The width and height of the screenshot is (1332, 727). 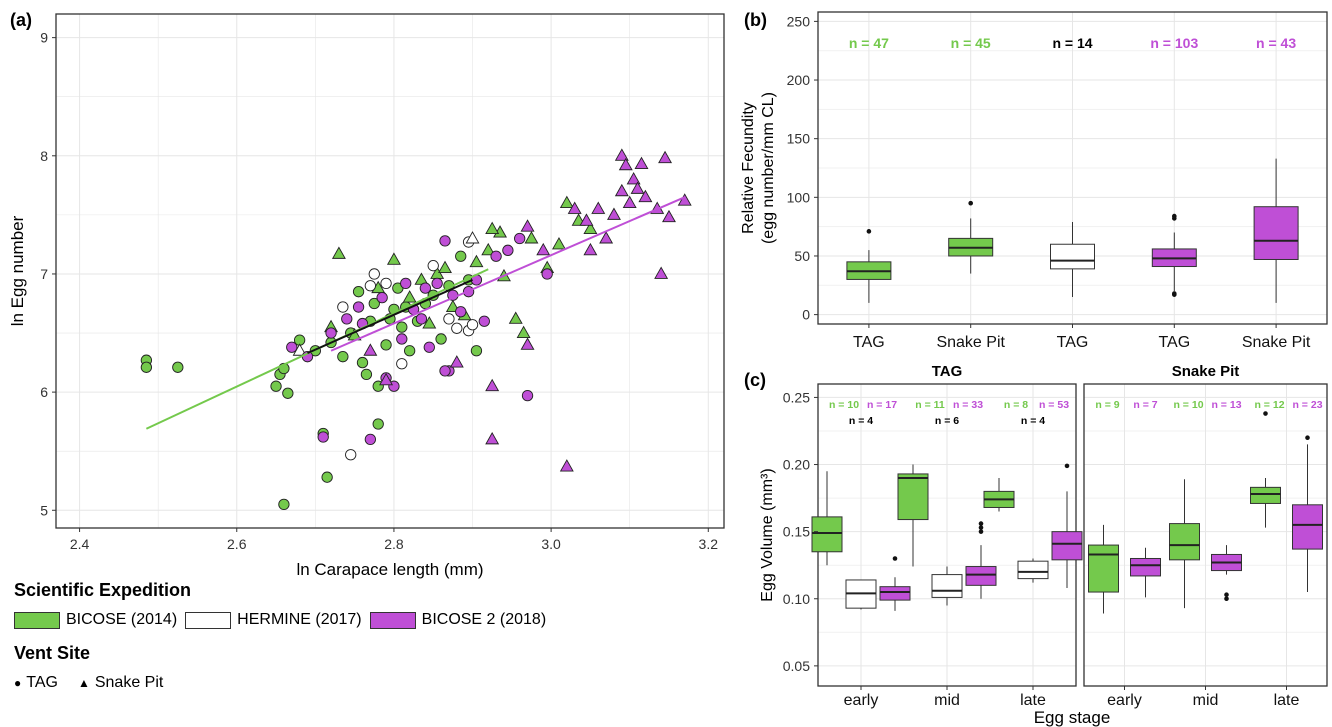 I want to click on x-tick-label: 2.8, so click(x=394, y=544).